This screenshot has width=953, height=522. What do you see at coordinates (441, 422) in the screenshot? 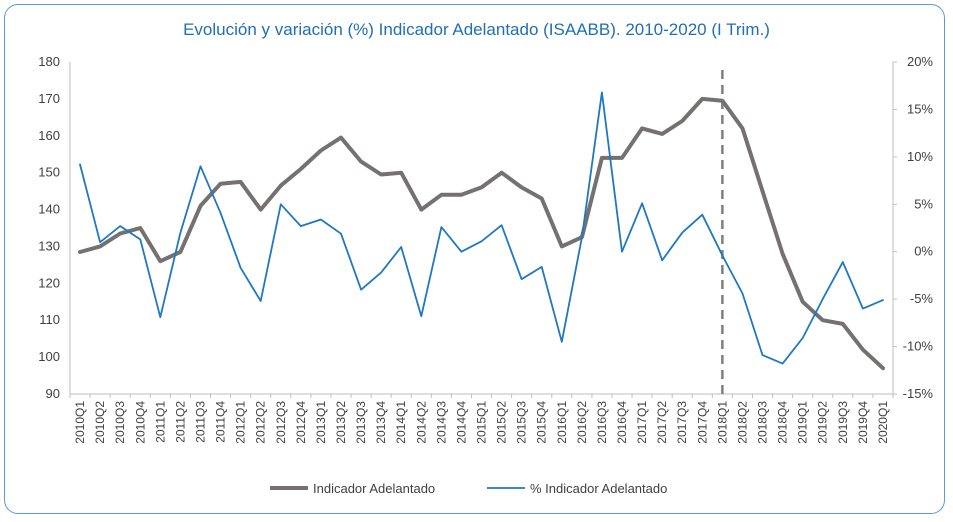
I see `x-tick-label: 2014Q3` at bounding box center [441, 422].